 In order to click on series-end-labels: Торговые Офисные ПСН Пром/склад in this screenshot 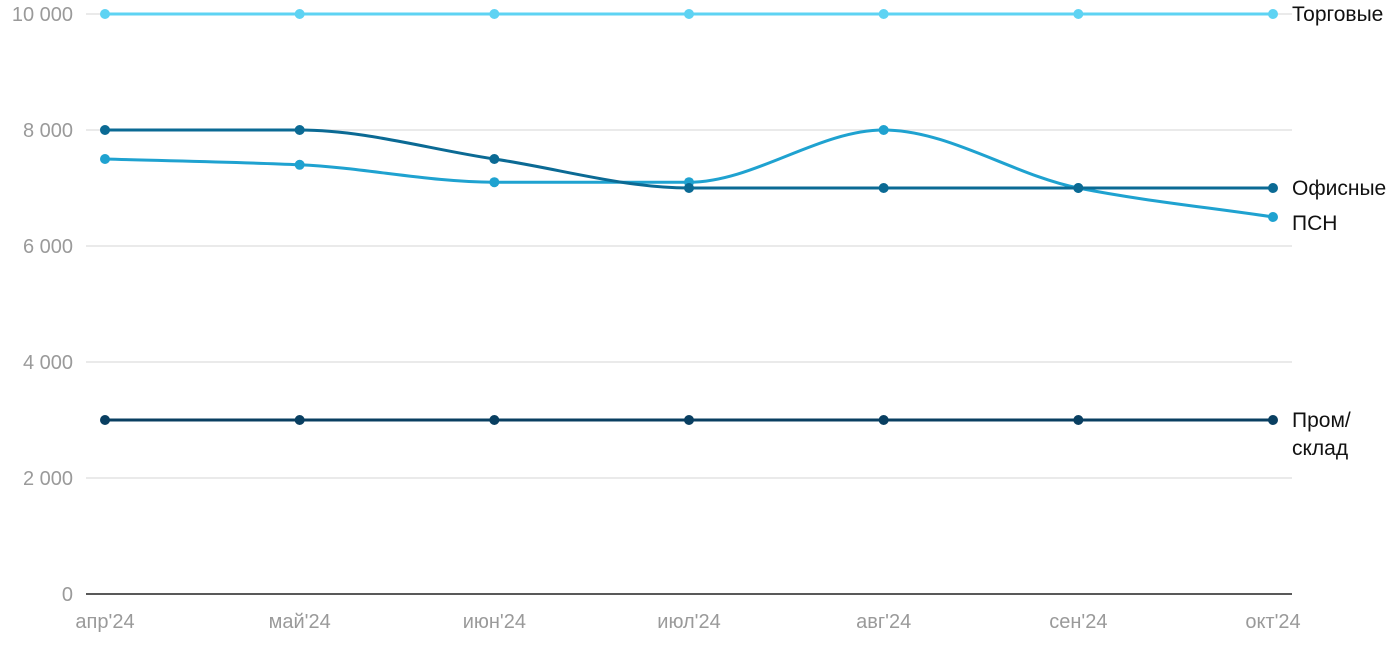, I will do `click(1339, 231)`.